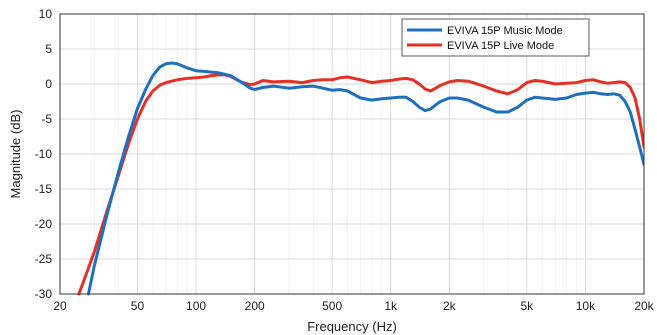 The height and width of the screenshot is (335, 657). What do you see at coordinates (586, 306) in the screenshot?
I see `x-tick-label: 10k` at bounding box center [586, 306].